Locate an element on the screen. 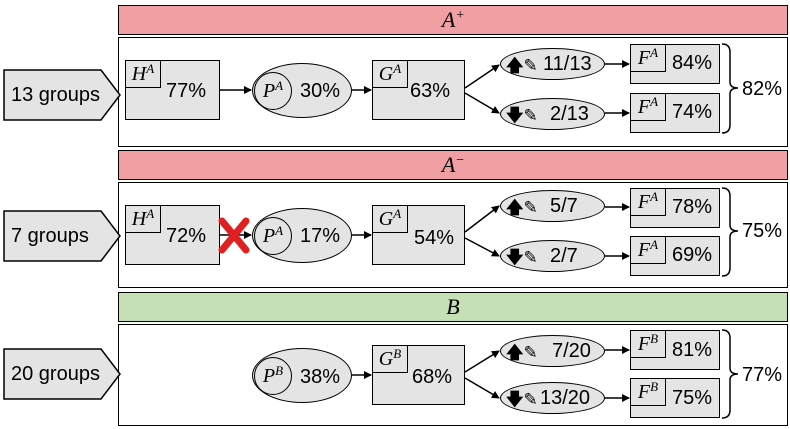 The width and height of the screenshot is (790, 429). p-pct: 30% is located at coordinates (320, 91).